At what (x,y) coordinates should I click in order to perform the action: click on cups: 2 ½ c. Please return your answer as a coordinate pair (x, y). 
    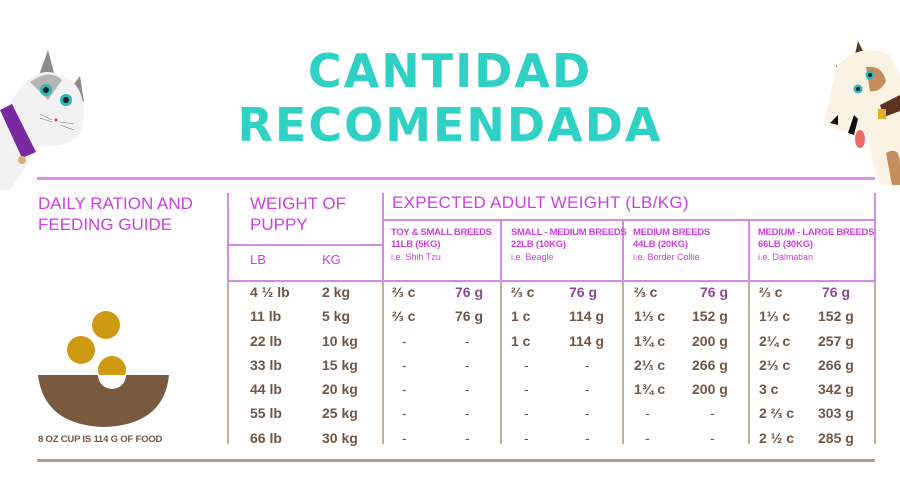
    Looking at the image, I should click on (777, 437).